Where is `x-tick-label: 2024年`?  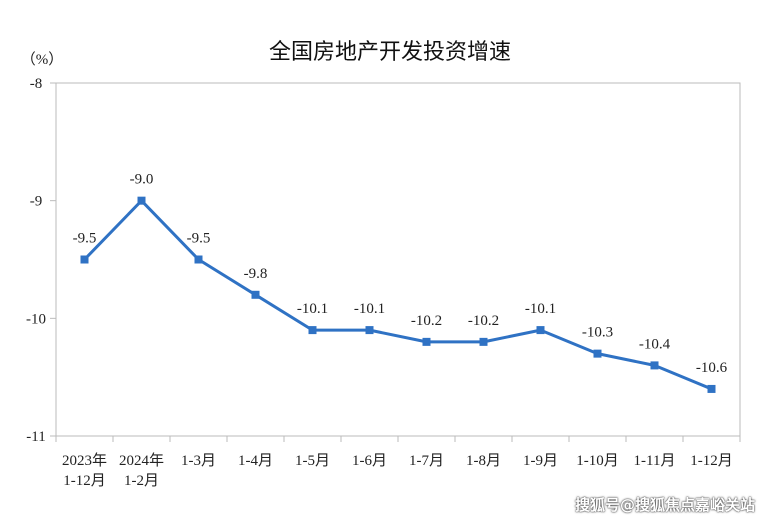
x-tick-label: 2024年 is located at coordinates (141, 460).